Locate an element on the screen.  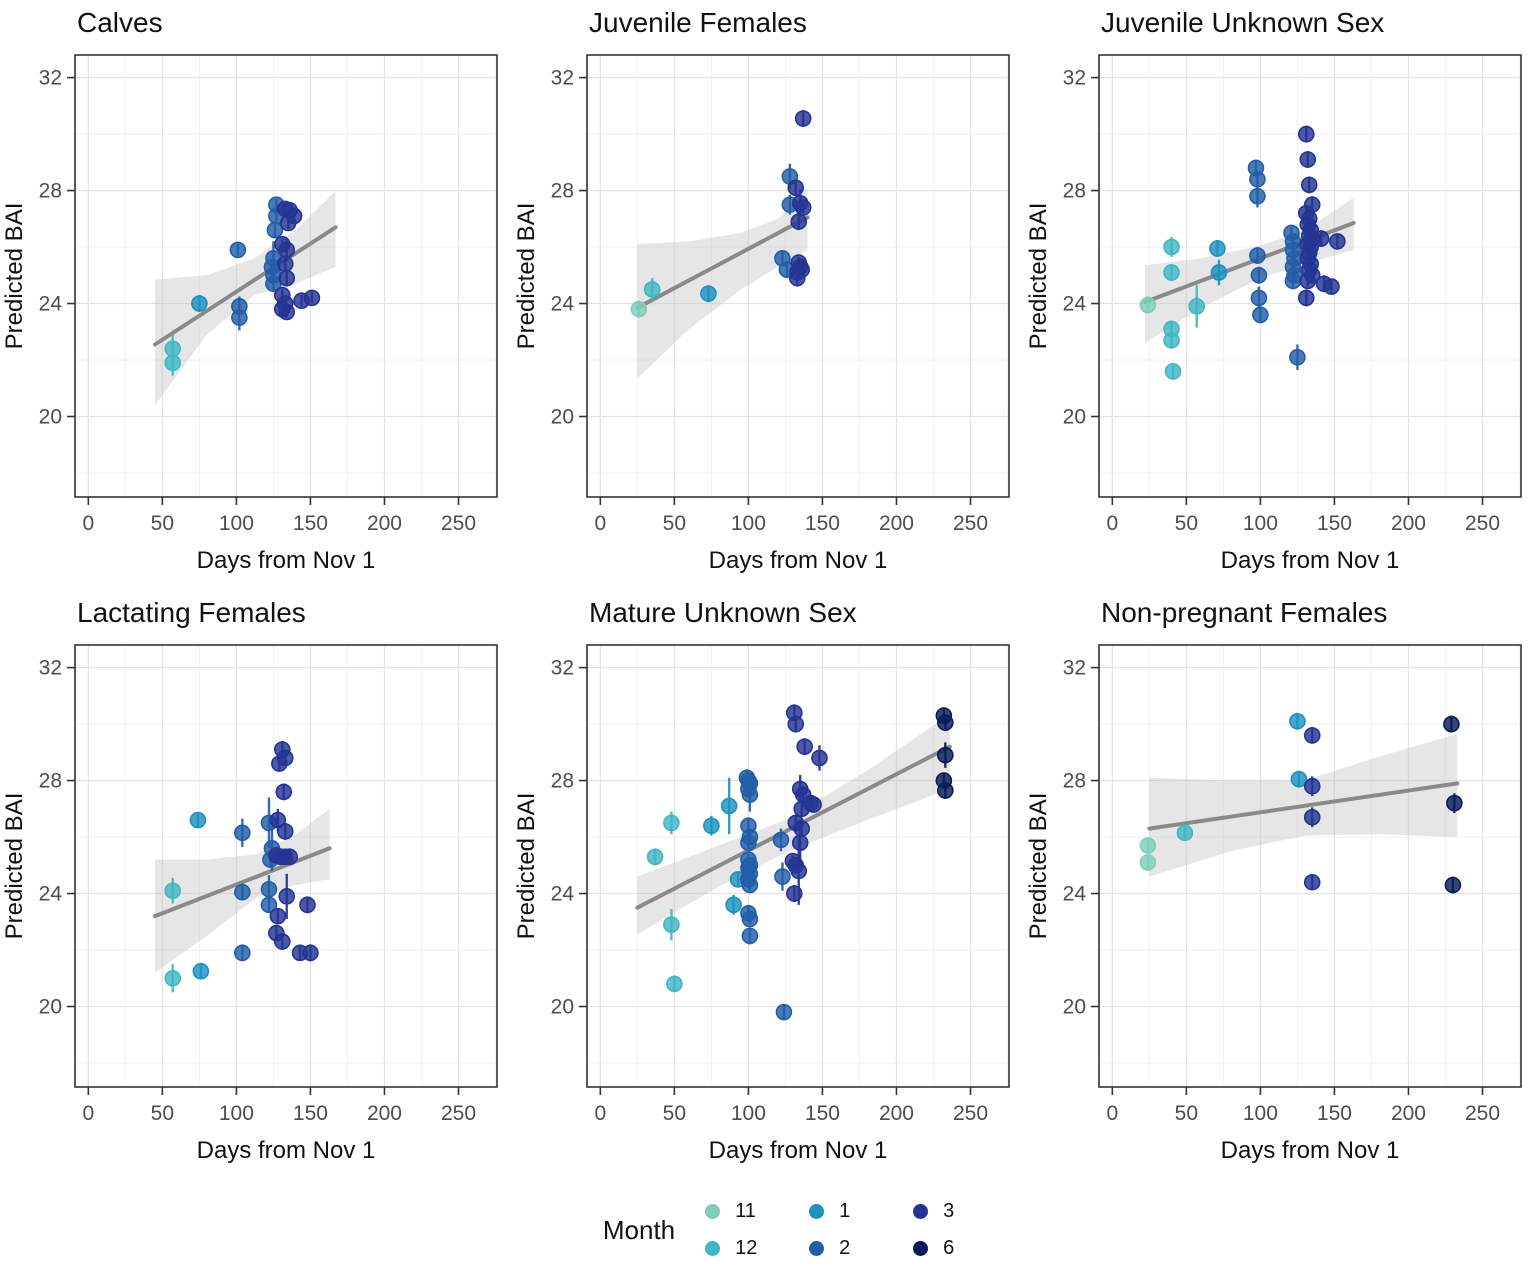
panel-title: Mature Unknown Sex is located at coordinates (723, 612).